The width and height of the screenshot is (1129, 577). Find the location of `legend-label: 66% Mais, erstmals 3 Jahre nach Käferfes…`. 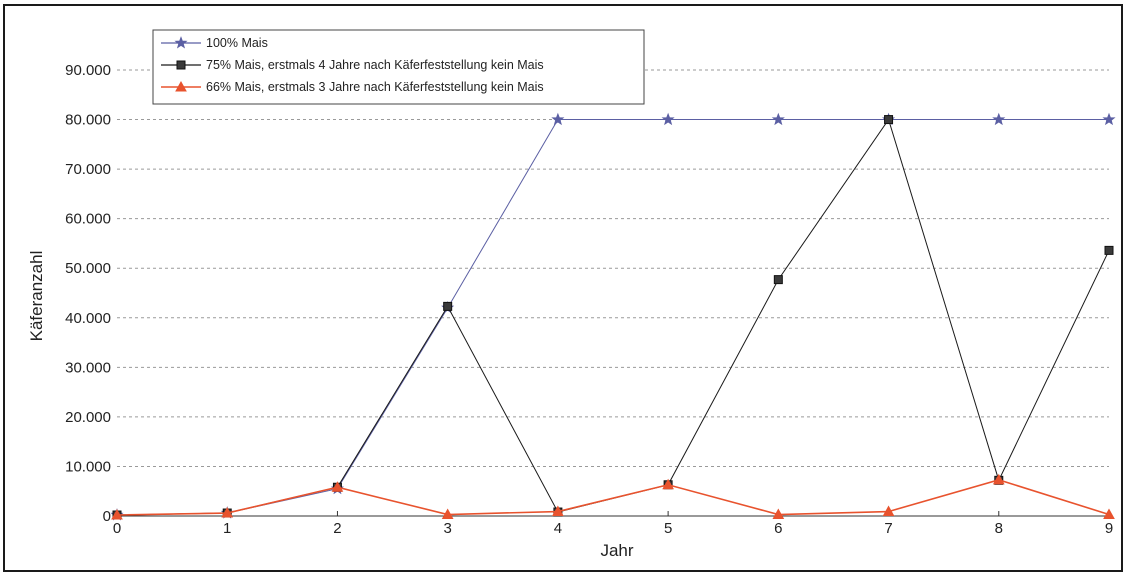

legend-label: 66% Mais, erstmals 3 Jahre nach Käferfes… is located at coordinates (375, 87).